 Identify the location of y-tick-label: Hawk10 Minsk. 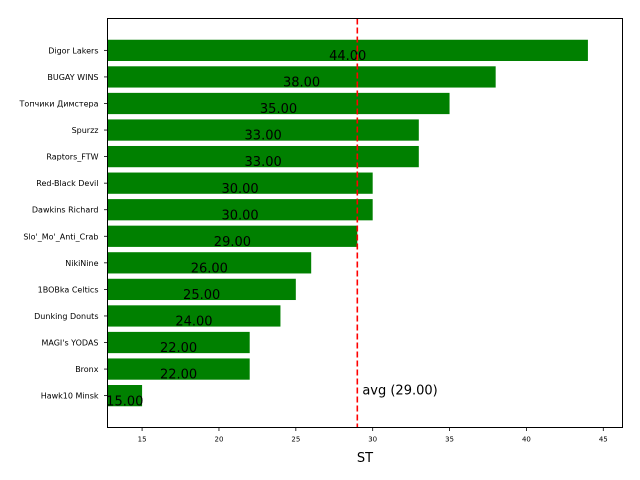
(70, 396).